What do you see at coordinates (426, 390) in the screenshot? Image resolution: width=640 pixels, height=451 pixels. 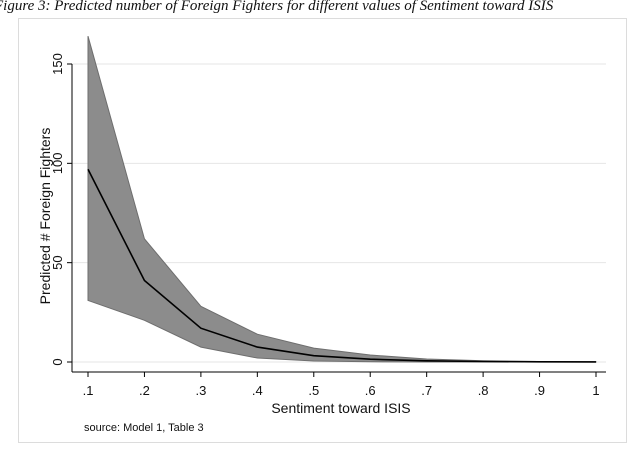 I see `x-tick-label: .7` at bounding box center [426, 390].